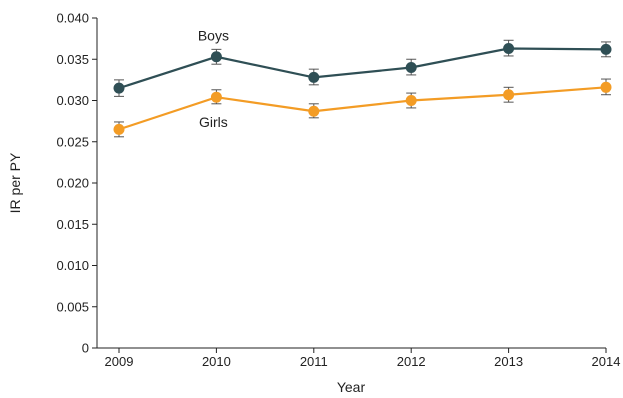 This screenshot has width=623, height=398. I want to click on series-label: Boys, so click(213, 35).